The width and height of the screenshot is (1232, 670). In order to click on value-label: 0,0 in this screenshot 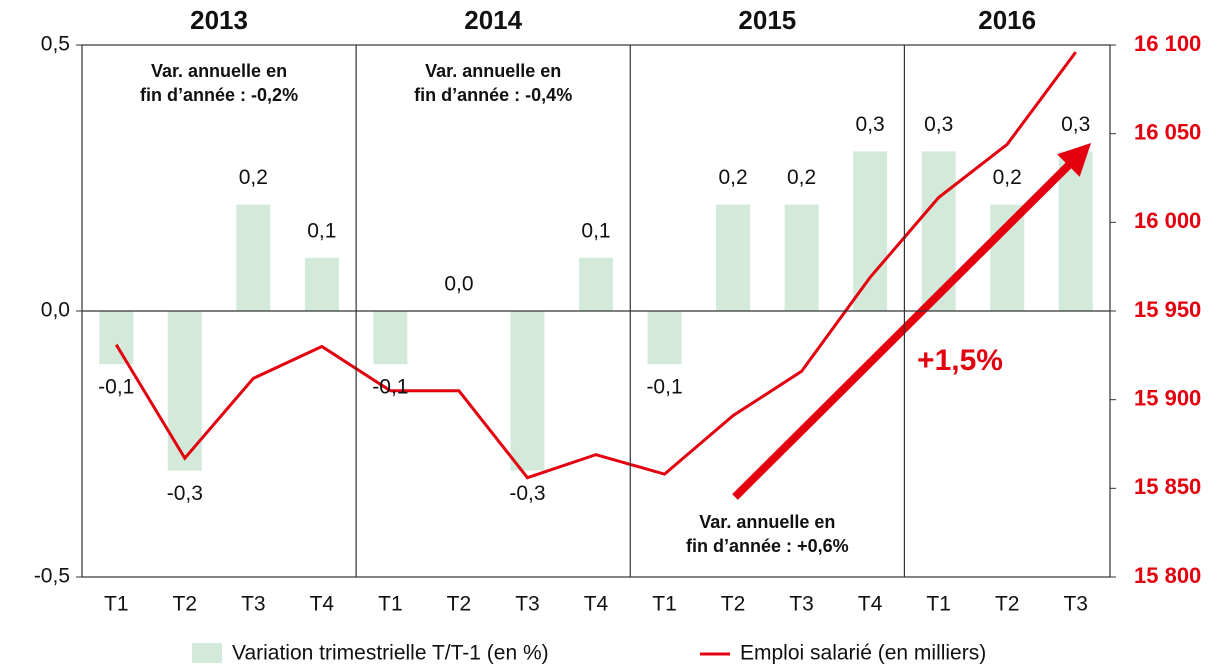, I will do `click(458, 284)`.